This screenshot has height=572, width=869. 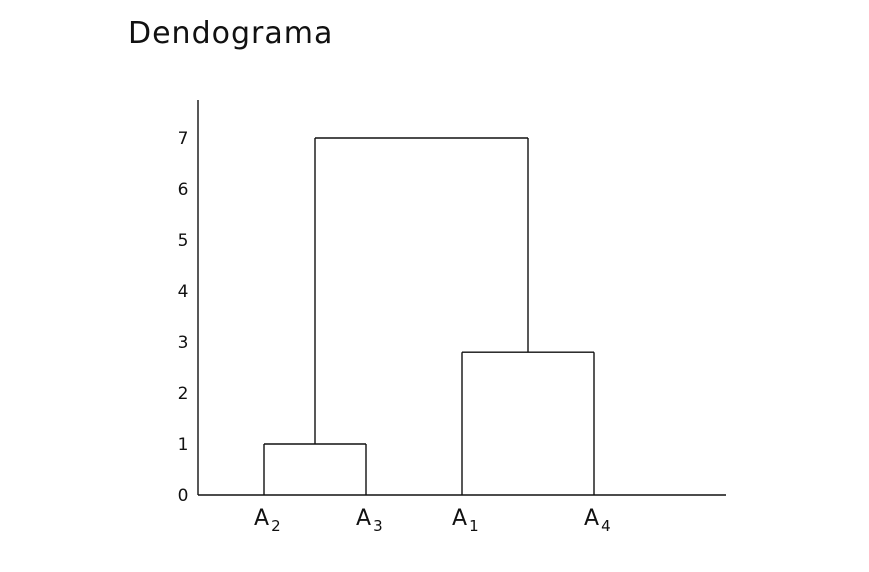 I want to click on y-tick-label: 2, so click(x=183, y=394).